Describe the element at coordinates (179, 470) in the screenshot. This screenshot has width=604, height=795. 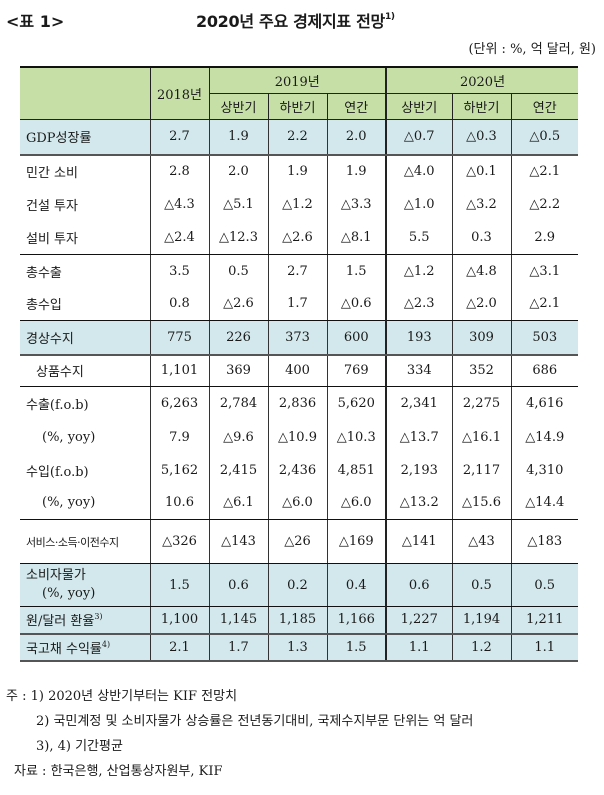
I see `cell: 5,162` at that location.